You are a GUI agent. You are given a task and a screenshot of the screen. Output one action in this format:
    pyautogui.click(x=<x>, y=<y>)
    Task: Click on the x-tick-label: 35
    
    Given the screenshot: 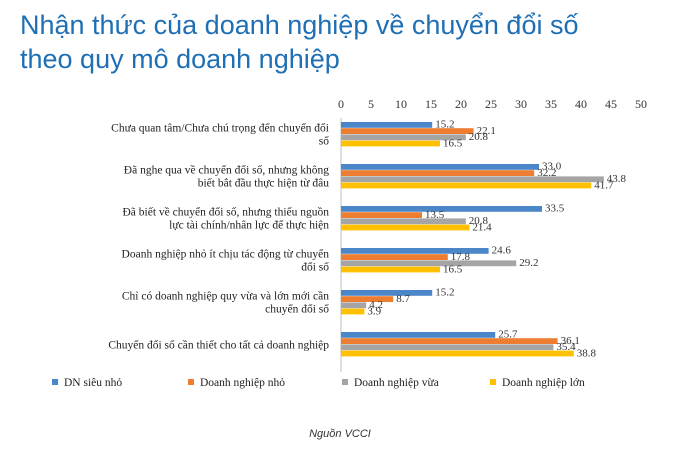 What is the action you would take?
    pyautogui.click(x=551, y=104)
    